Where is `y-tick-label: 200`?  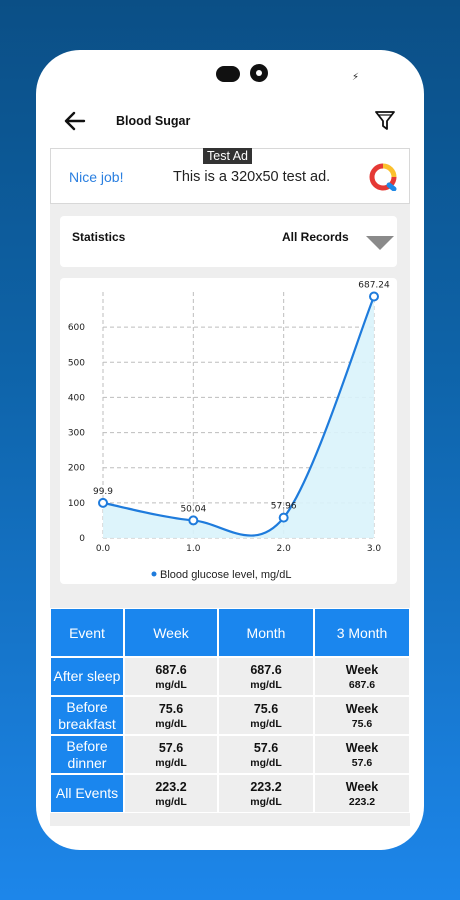
y-tick-label: 200 is located at coordinates (76, 469).